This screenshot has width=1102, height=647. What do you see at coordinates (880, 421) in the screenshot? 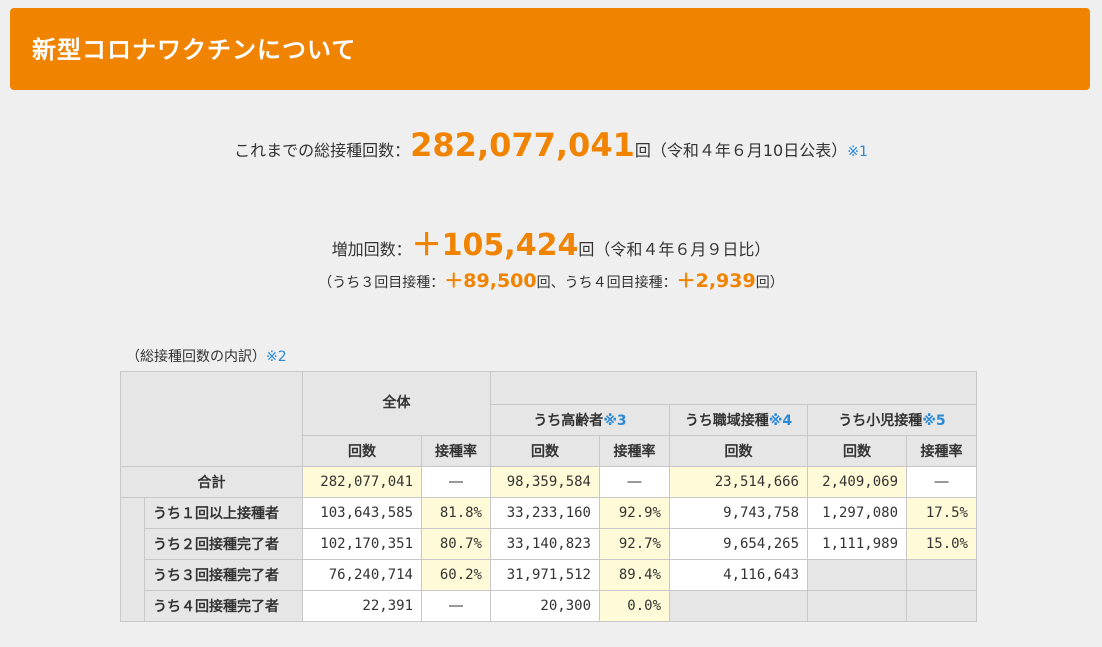
I see `col-header-child-label: うち小児接種` at bounding box center [880, 421].